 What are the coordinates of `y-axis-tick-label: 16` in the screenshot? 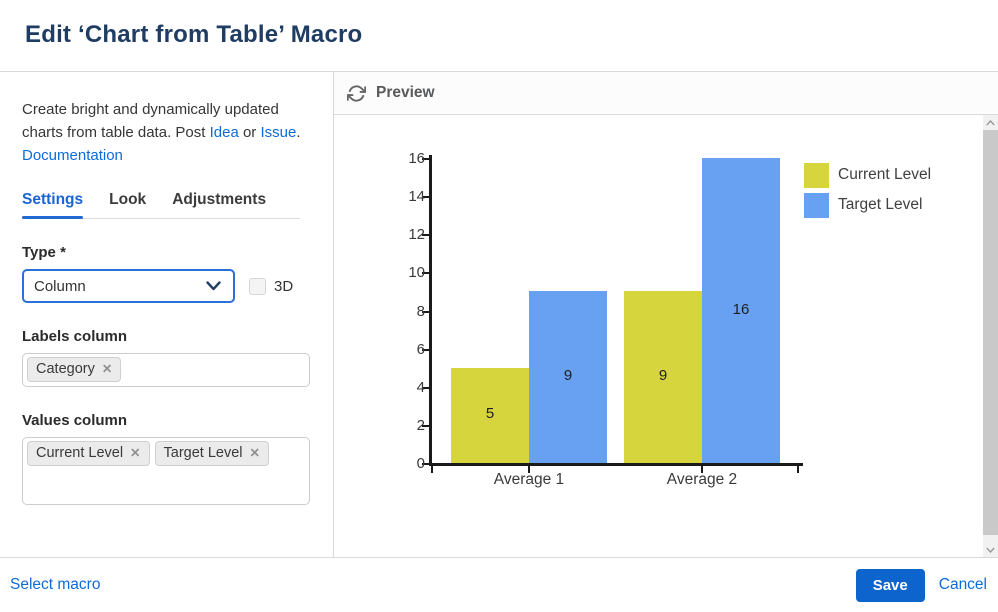 It's located at (416, 158).